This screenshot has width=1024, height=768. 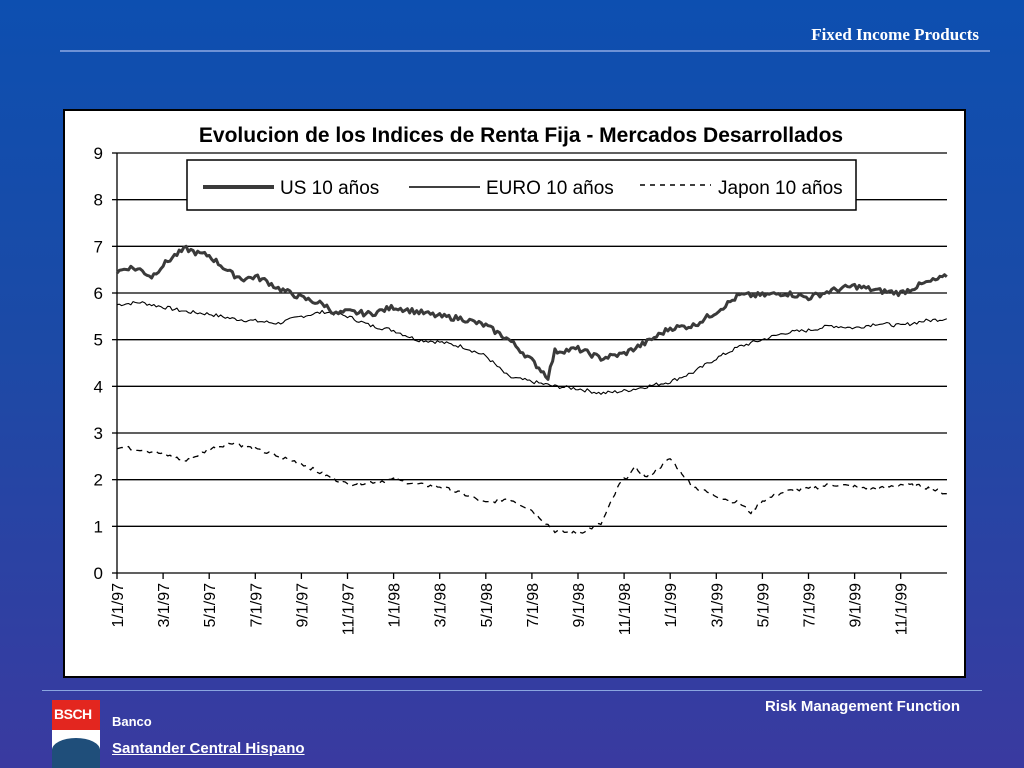 What do you see at coordinates (98, 293) in the screenshot?
I see `y-tick-label: 6` at bounding box center [98, 293].